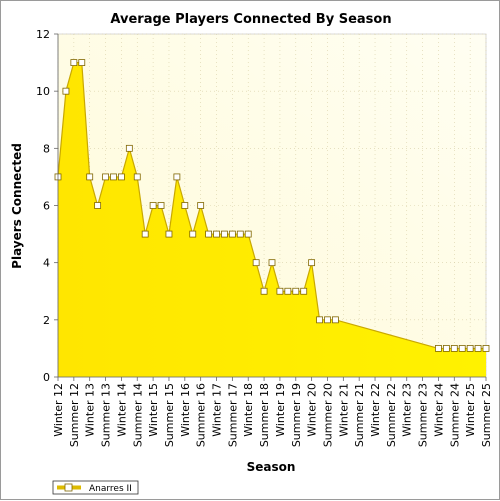  I want to click on y-tick-label: 10, so click(43, 91).